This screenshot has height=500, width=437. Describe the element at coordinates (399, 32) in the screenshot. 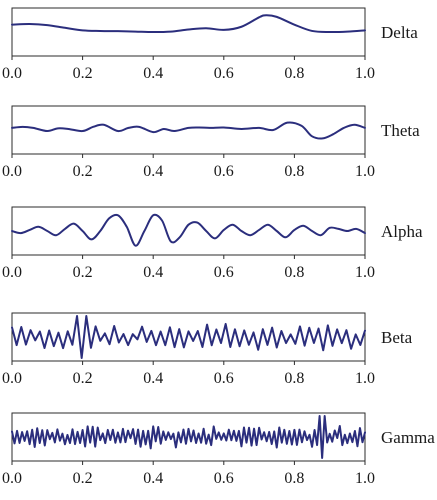

I see `band-label-delta: Delta` at that location.